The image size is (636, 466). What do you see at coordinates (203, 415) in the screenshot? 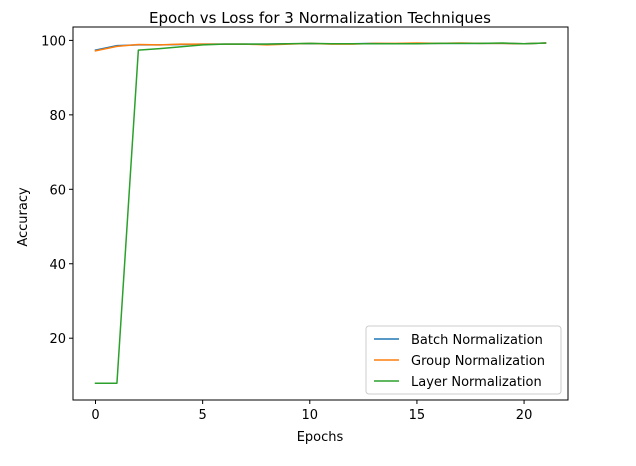
I see `x-tick-label: 5` at bounding box center [203, 415].